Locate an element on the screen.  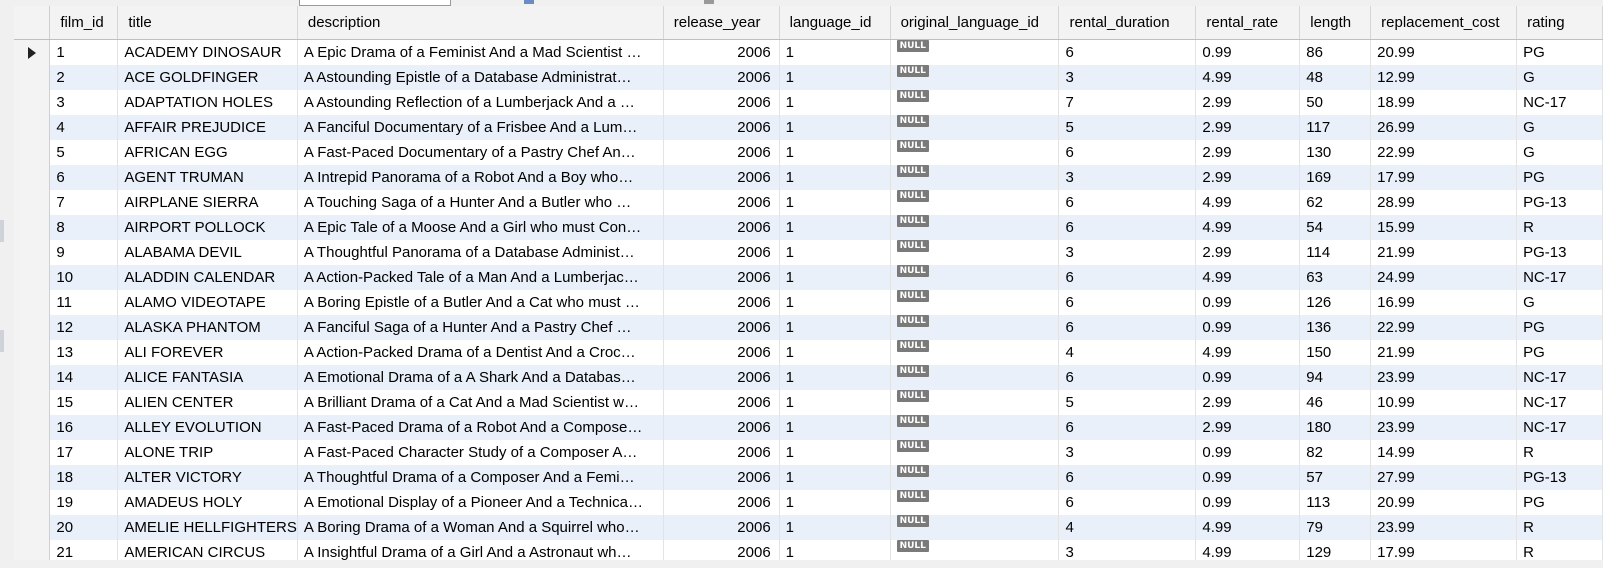
cell-length: 79 is located at coordinates (1335, 527).